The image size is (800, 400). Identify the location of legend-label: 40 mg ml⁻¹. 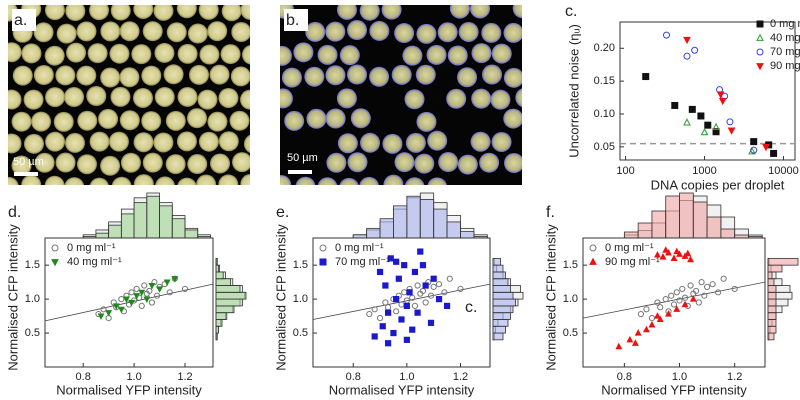
(94, 262).